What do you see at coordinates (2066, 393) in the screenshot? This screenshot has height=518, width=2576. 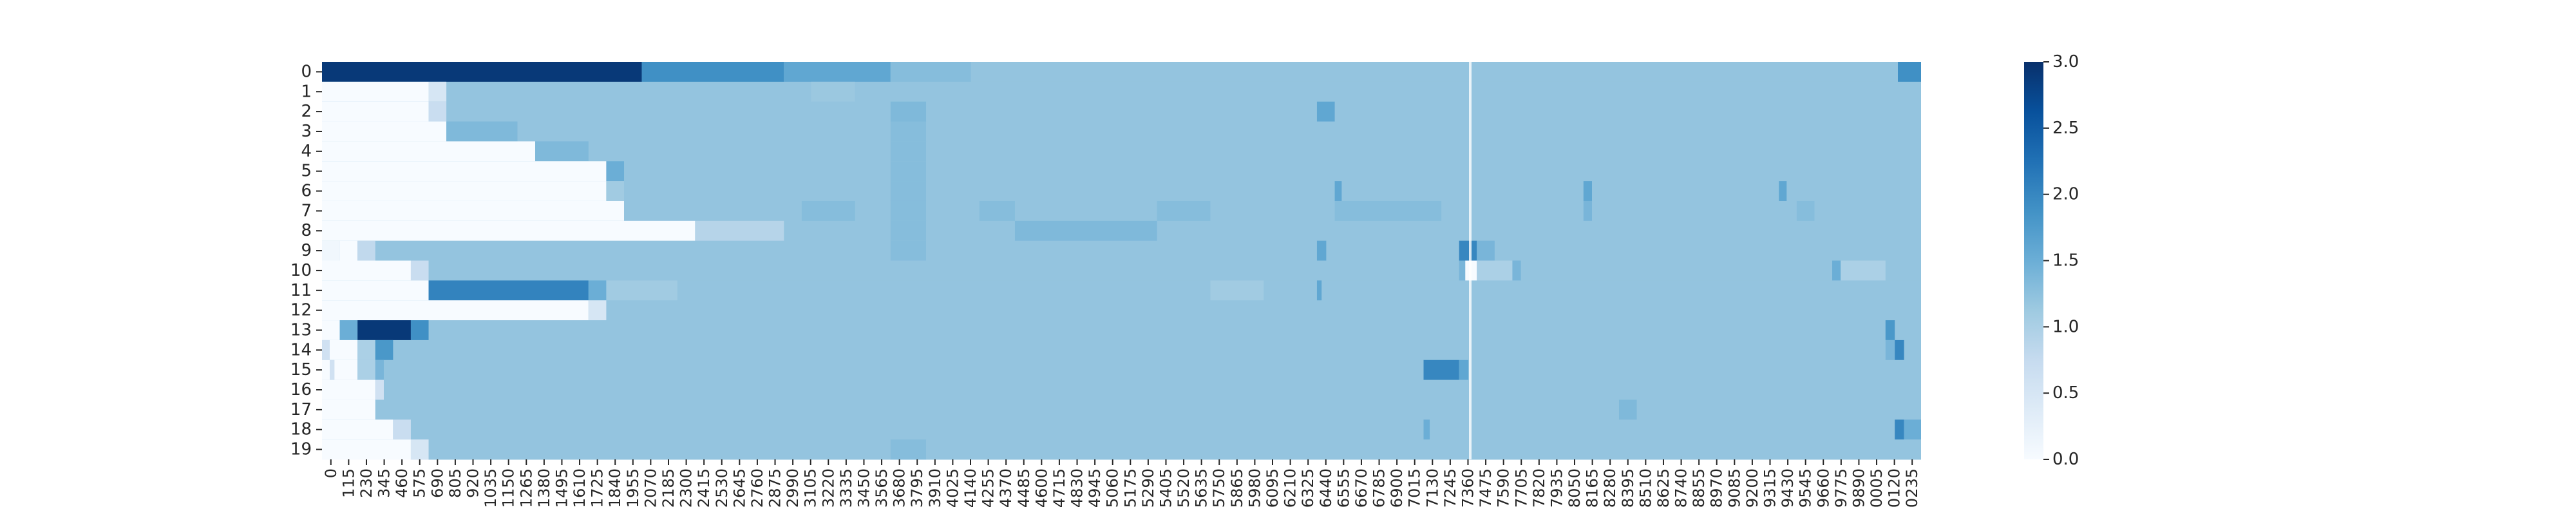 I see `colorbar-tick-label: 0.5` at bounding box center [2066, 393].